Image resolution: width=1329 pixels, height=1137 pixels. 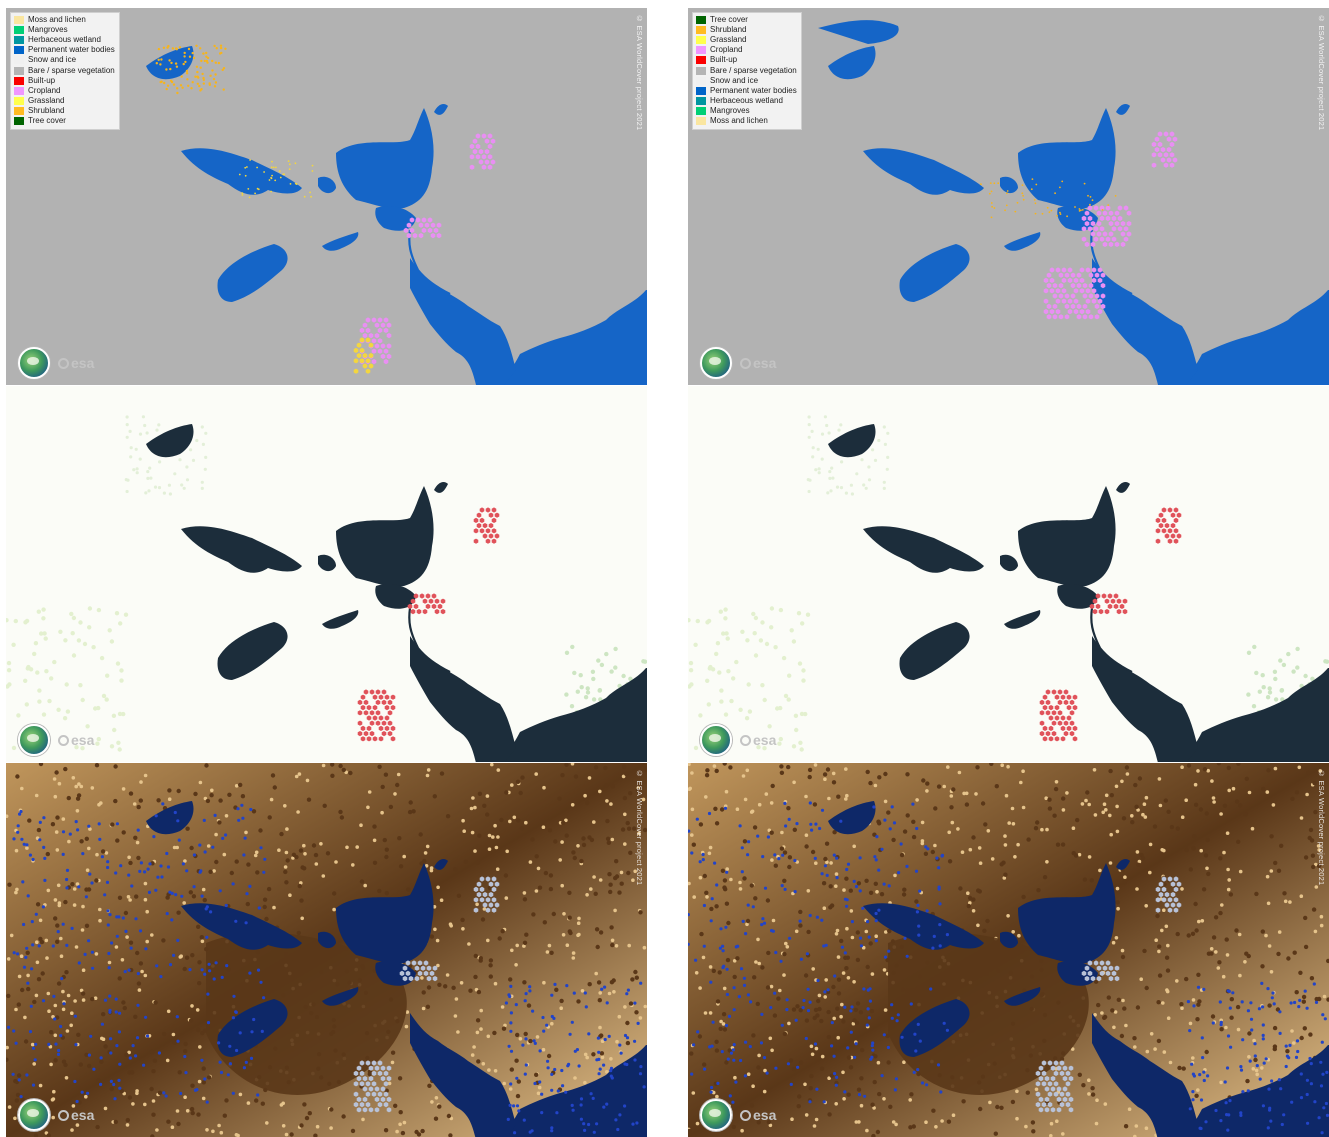 I want to click on legend-label: Snow and ice, so click(x=52, y=60).